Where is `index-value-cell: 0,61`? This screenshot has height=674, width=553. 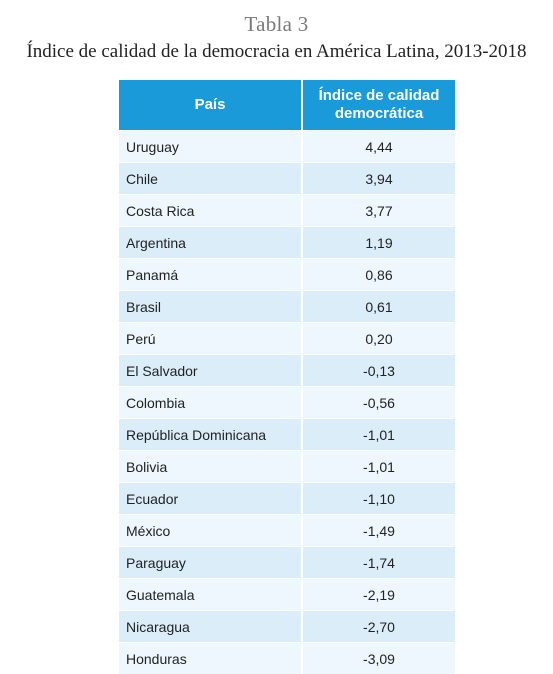
index-value-cell: 0,61 is located at coordinates (378, 307).